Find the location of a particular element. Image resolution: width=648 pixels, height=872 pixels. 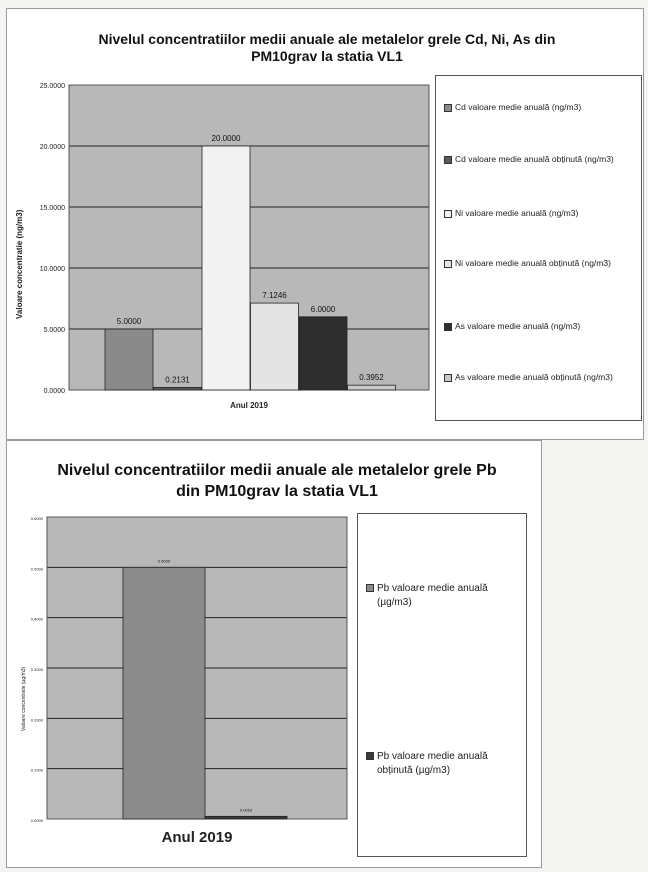

legend-label: Pb valoare medie anuală obținută (µg/m3) is located at coordinates (432, 763).